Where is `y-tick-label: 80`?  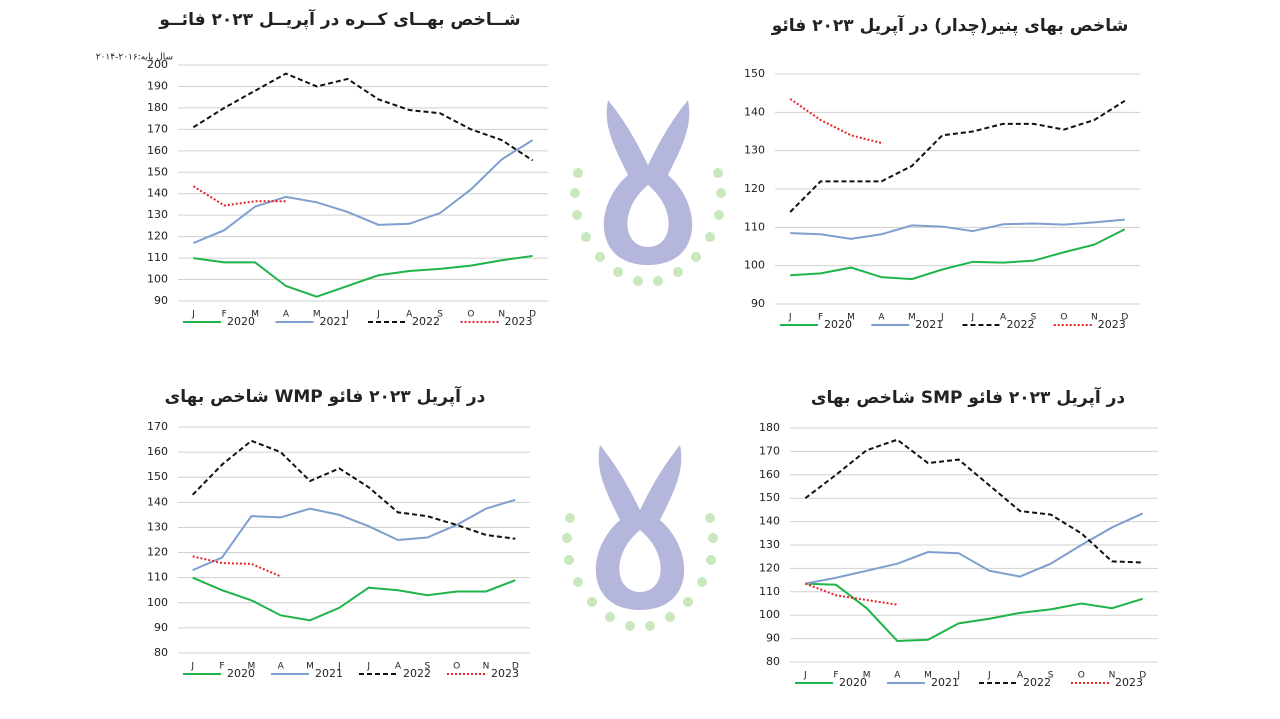 y-tick-label: 80 is located at coordinates (773, 661).